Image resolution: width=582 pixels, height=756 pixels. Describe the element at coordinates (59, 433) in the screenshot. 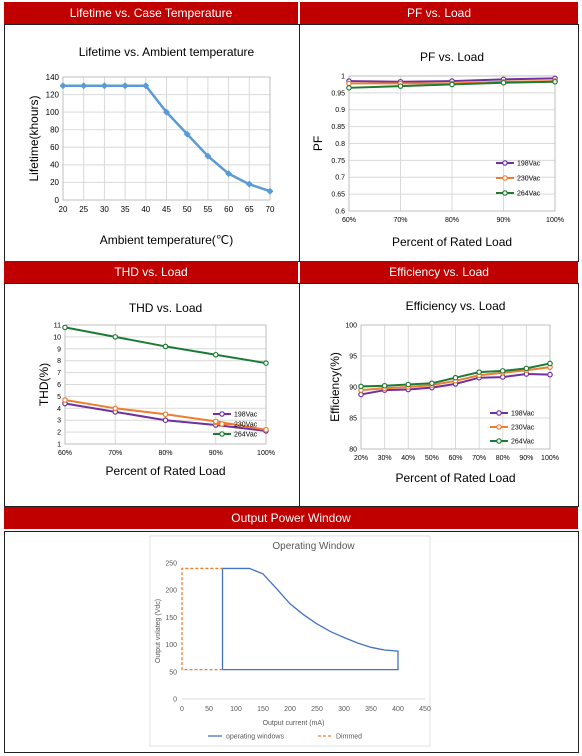

I see `thd-ytick-label: 2` at that location.